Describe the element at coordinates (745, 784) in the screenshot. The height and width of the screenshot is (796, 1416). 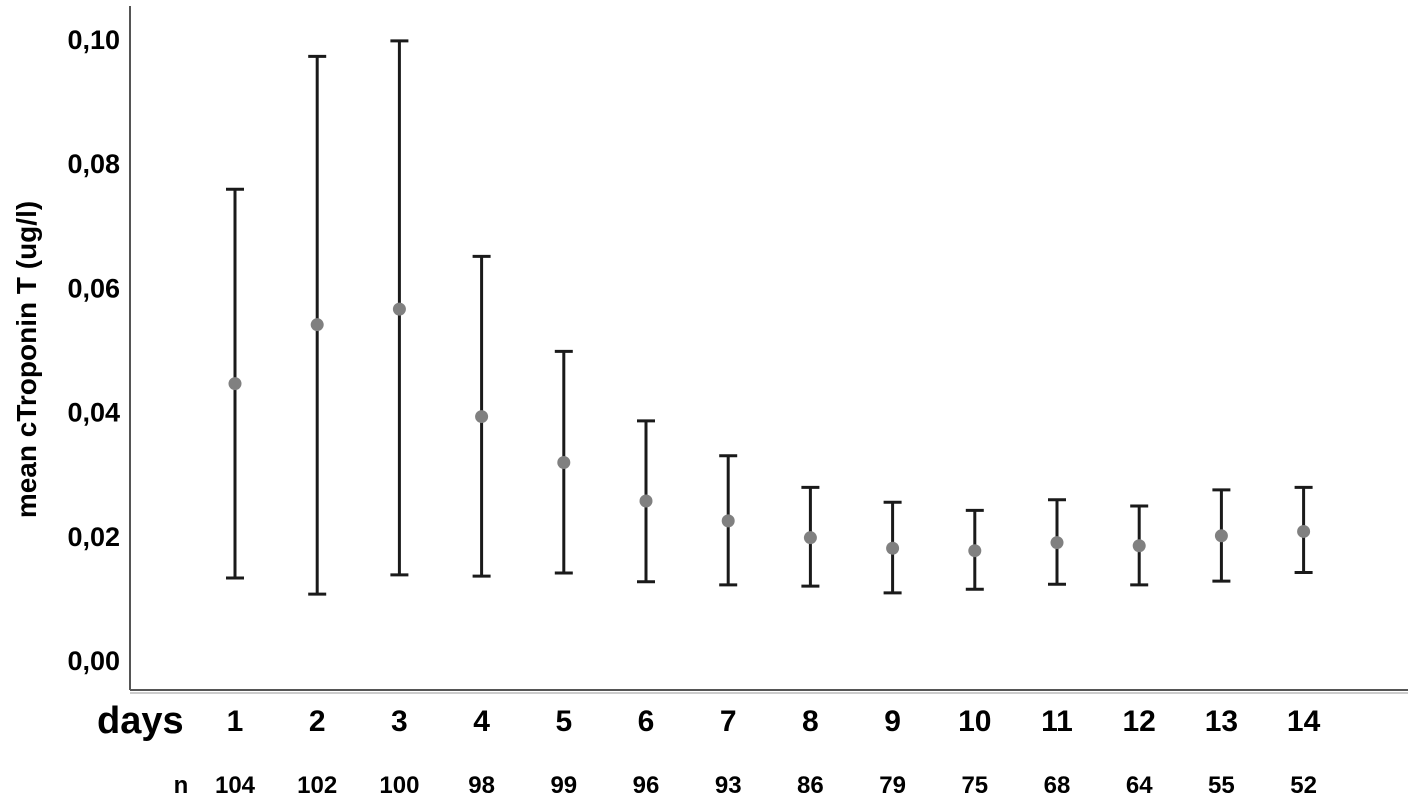
I see `sample-size-row: n 104 102 100 98 99 96 93 86 79 75 68 64 55 52` at that location.